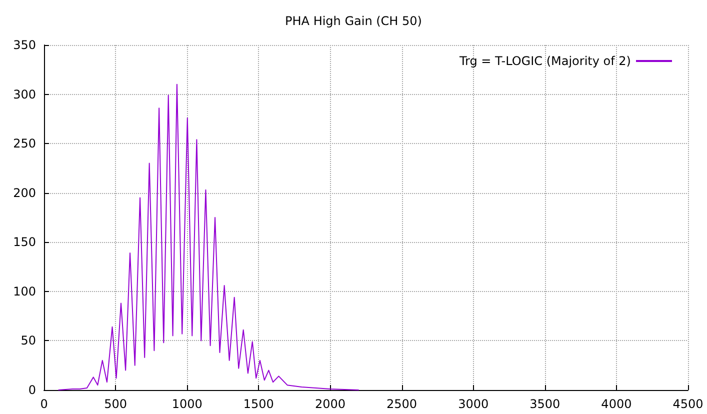 The image size is (707, 414). I want to click on x-tick-label: 1000, so click(187, 404).